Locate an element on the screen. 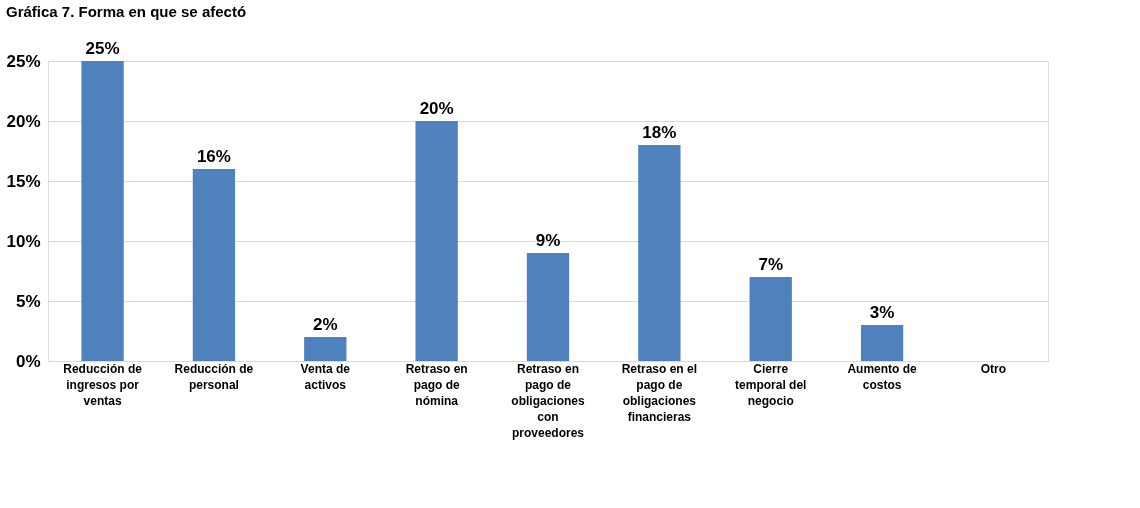 The height and width of the screenshot is (508, 1140). data-label: 3% is located at coordinates (882, 312).